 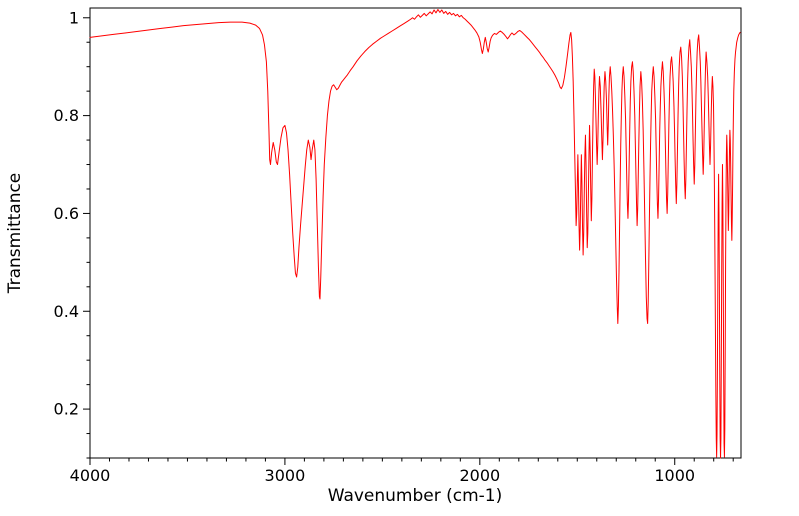 What do you see at coordinates (674, 475) in the screenshot?
I see `x-tick-label: 1000` at bounding box center [674, 475].